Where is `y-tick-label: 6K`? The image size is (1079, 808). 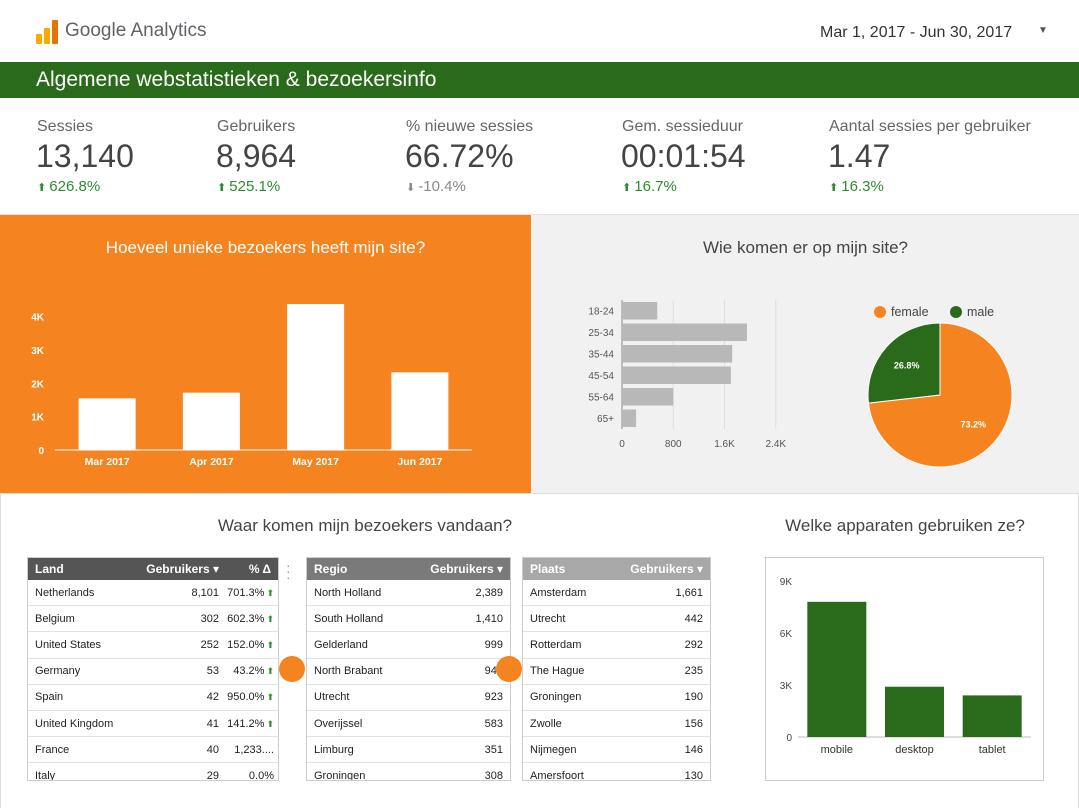
y-tick-label: 6K is located at coordinates (786, 634).